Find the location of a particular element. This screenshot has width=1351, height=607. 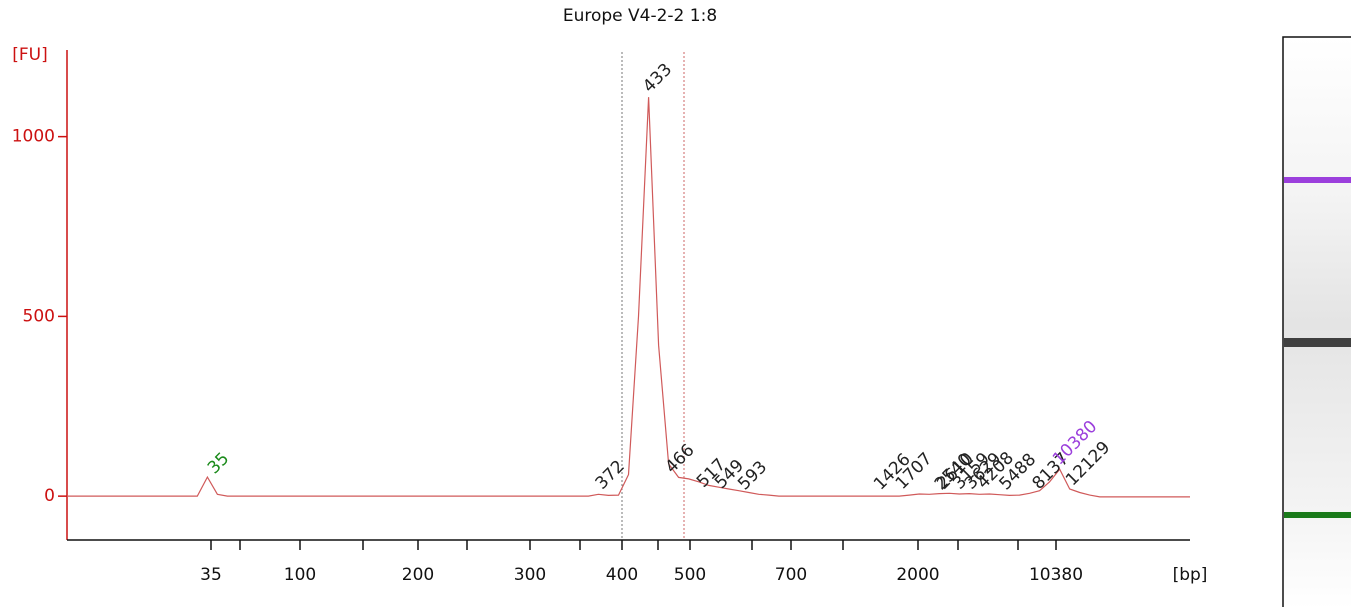

x-tick-label: 10380 is located at coordinates (1056, 575).